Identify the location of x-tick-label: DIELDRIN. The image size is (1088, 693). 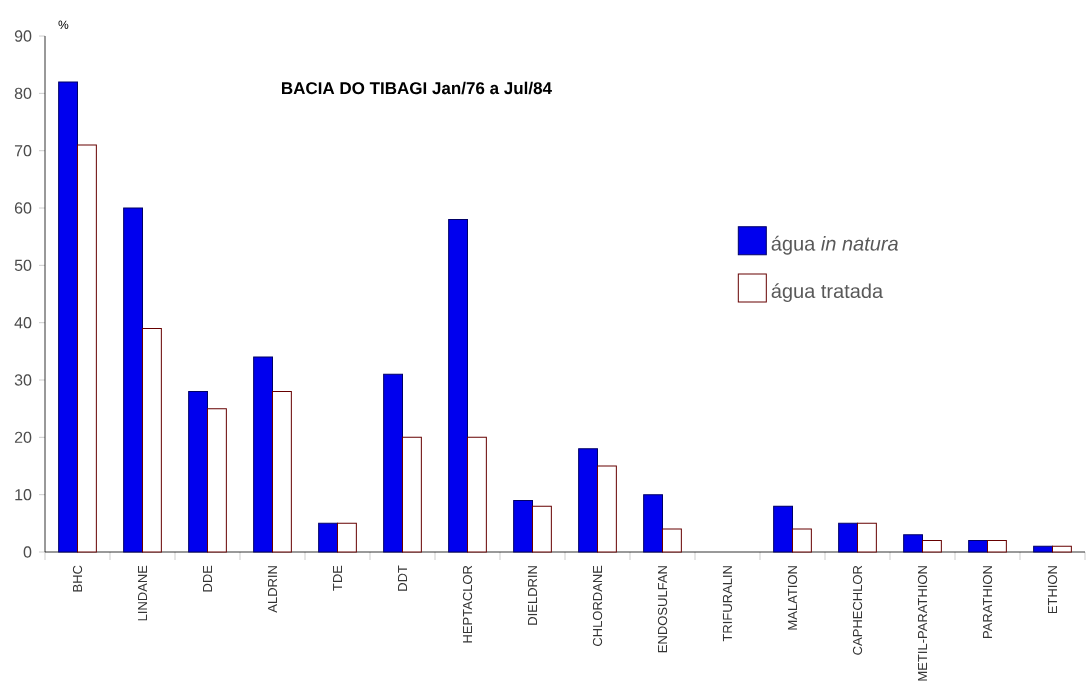
(532, 595).